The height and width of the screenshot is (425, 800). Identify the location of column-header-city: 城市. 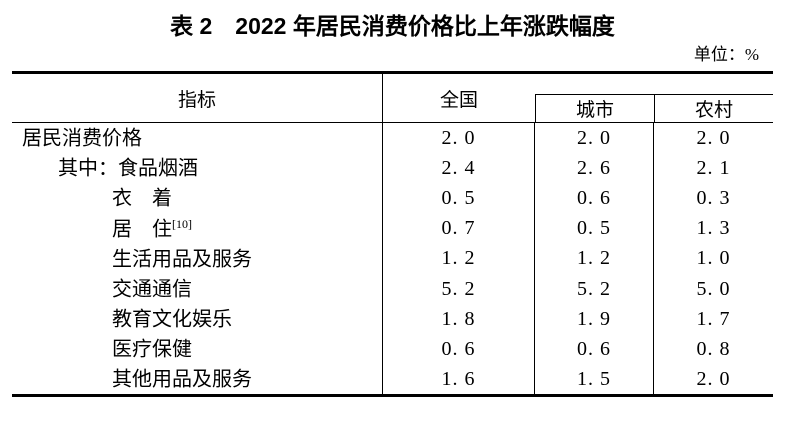
(594, 108).